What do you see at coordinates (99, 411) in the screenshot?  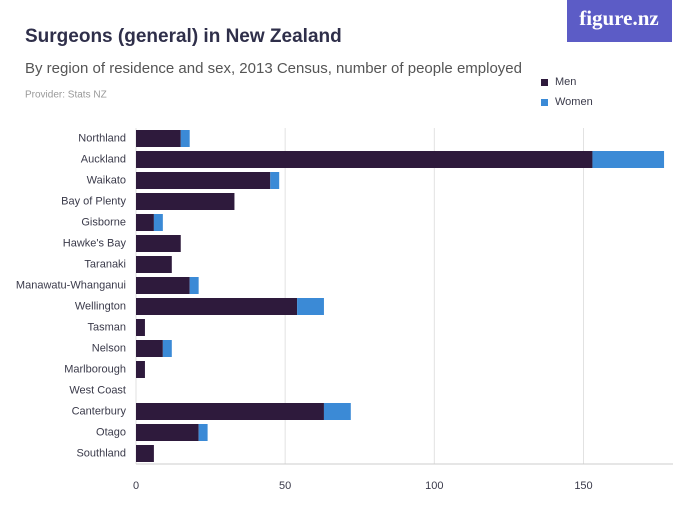 I see `y-tick-label: Canterbury` at bounding box center [99, 411].